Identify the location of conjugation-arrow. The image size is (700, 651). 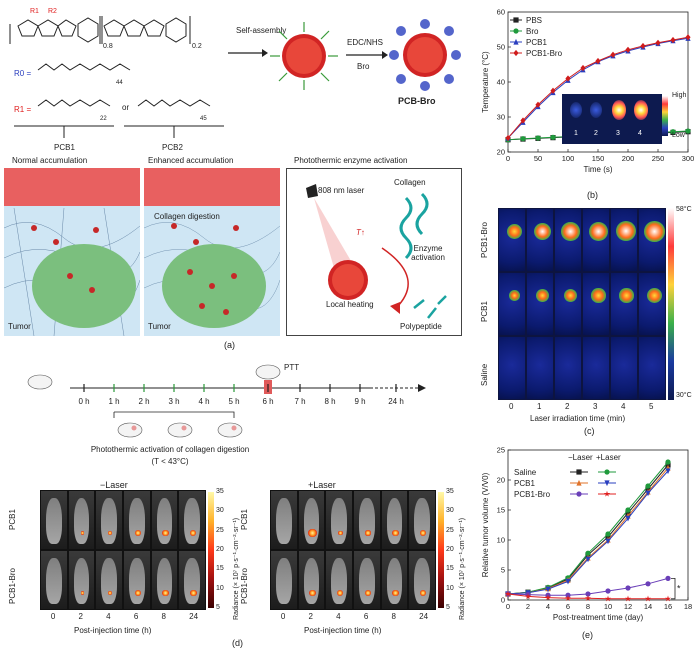
(367, 55).